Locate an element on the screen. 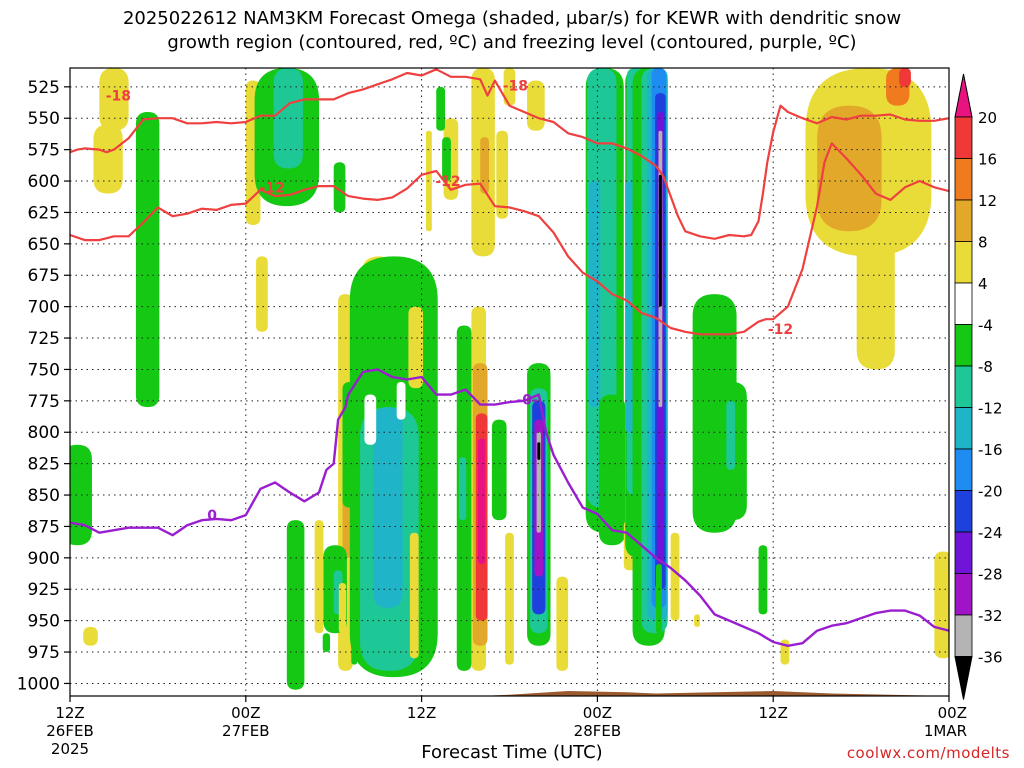  y-tick-label-975: 975 is located at coordinates (44, 653).